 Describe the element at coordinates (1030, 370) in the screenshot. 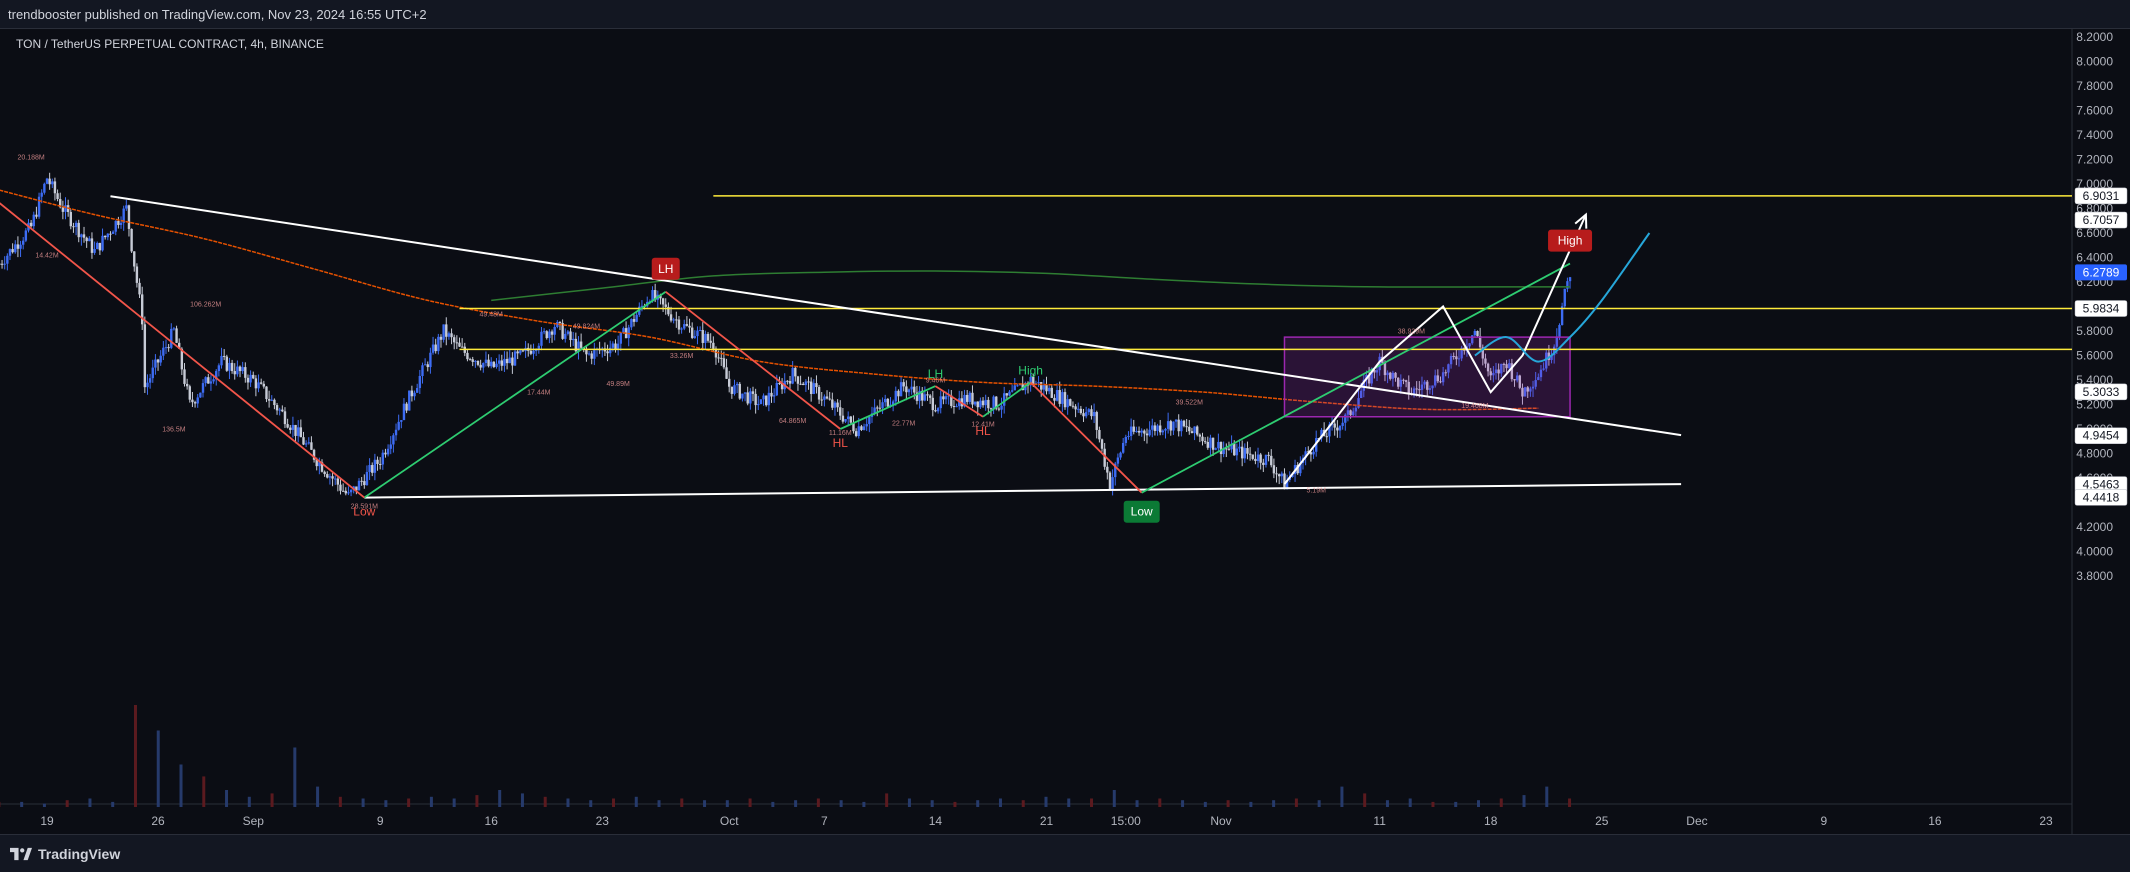

I see `marker-label: High` at that location.